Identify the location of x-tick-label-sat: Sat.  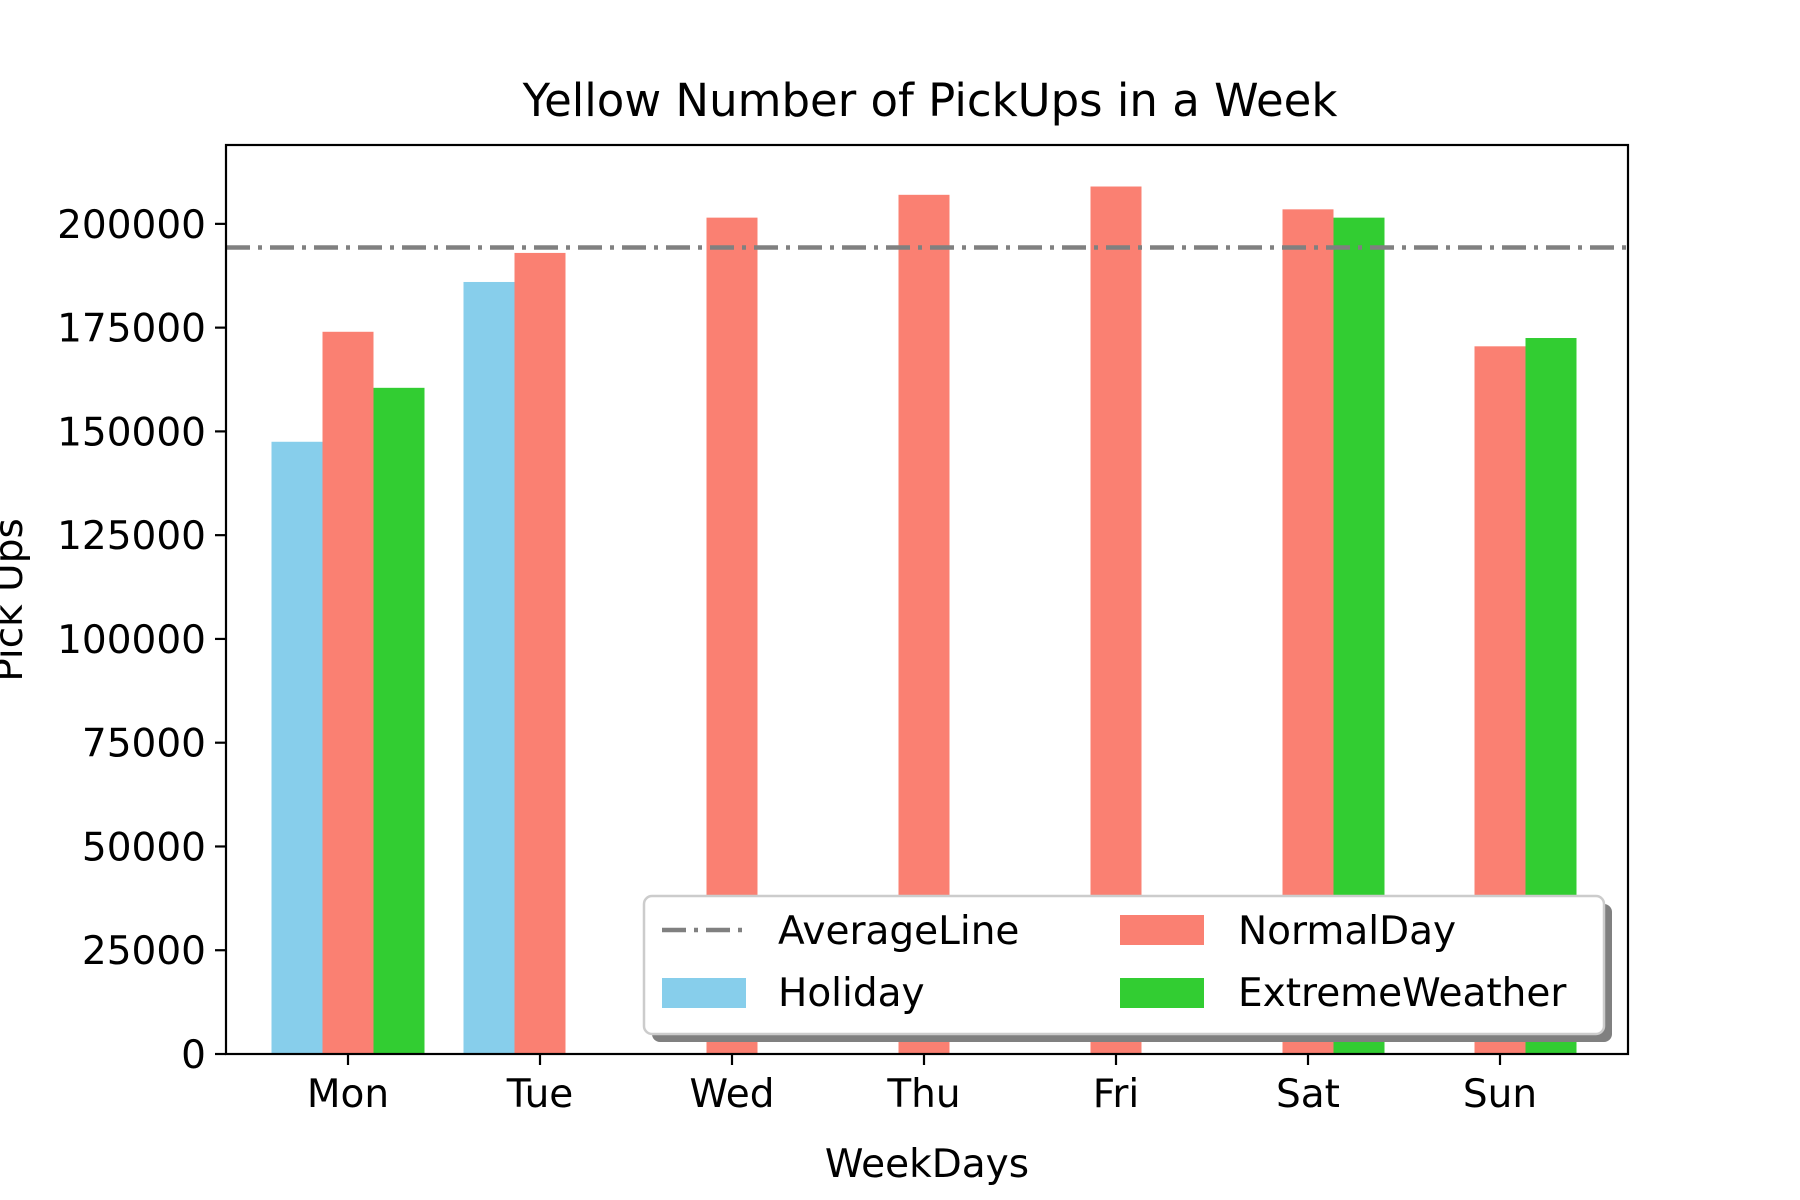
(1308, 1094).